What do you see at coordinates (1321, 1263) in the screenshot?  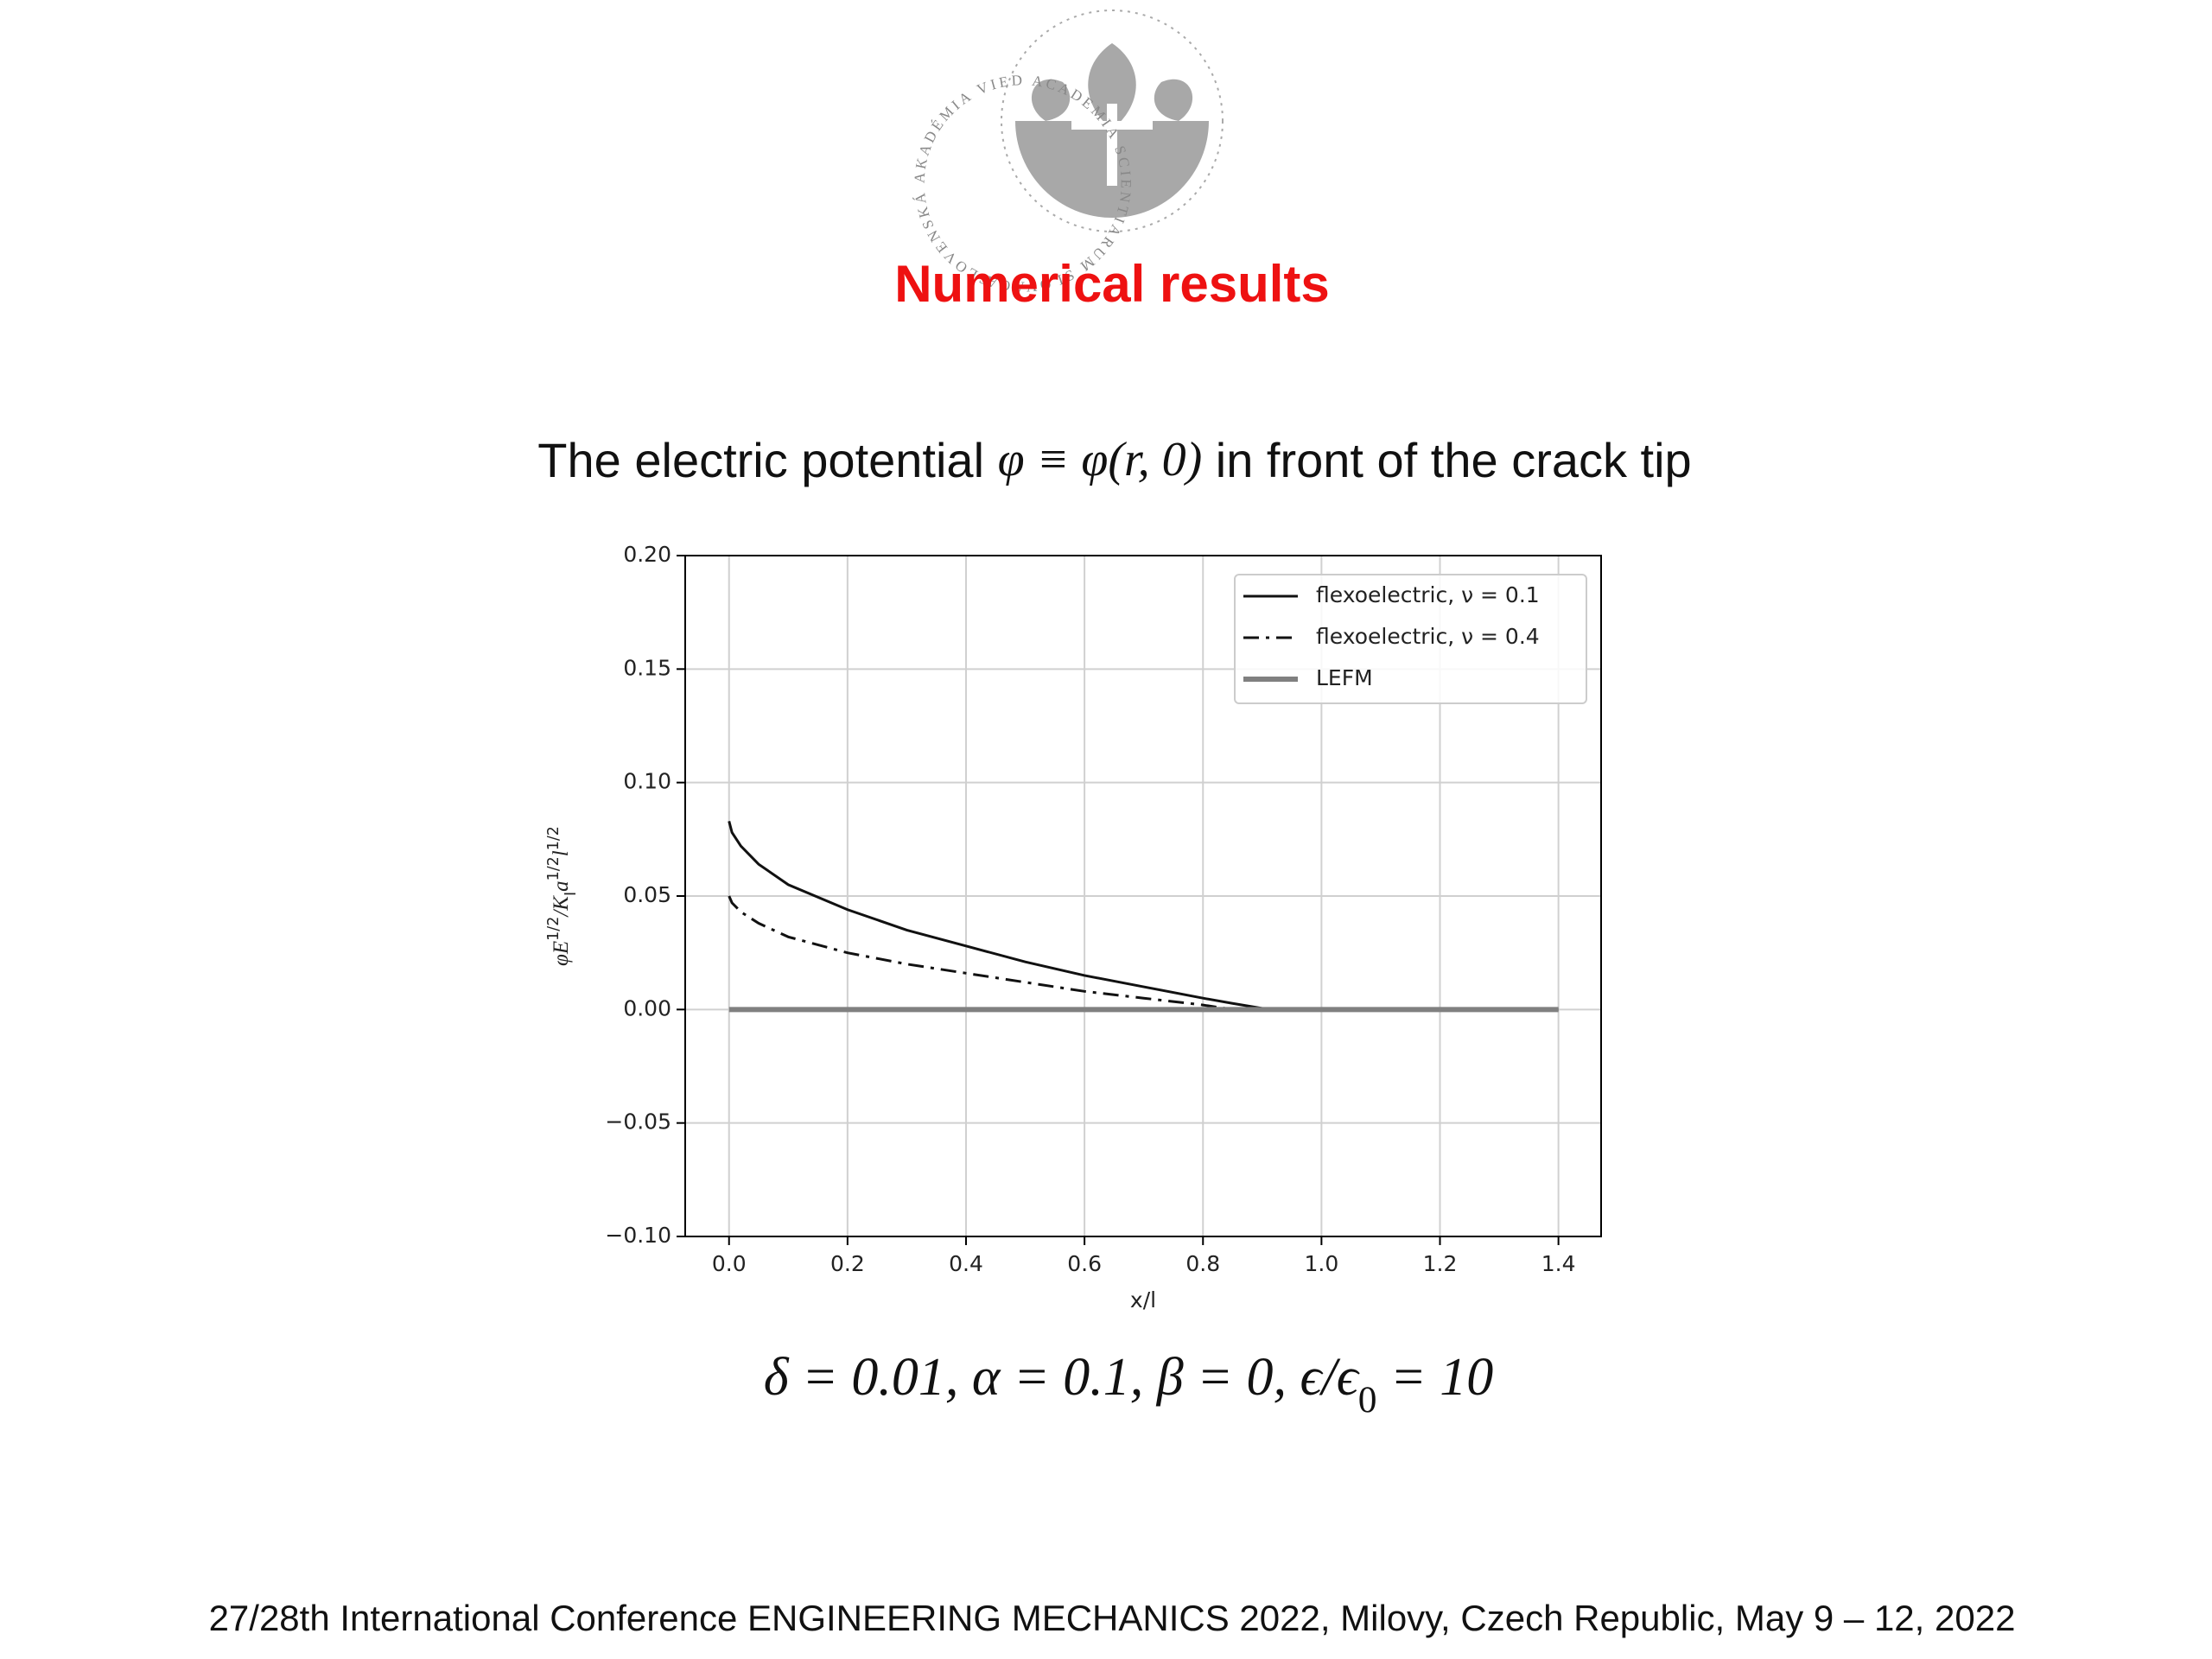 I see `x-tick-label: 1.0` at bounding box center [1321, 1263].